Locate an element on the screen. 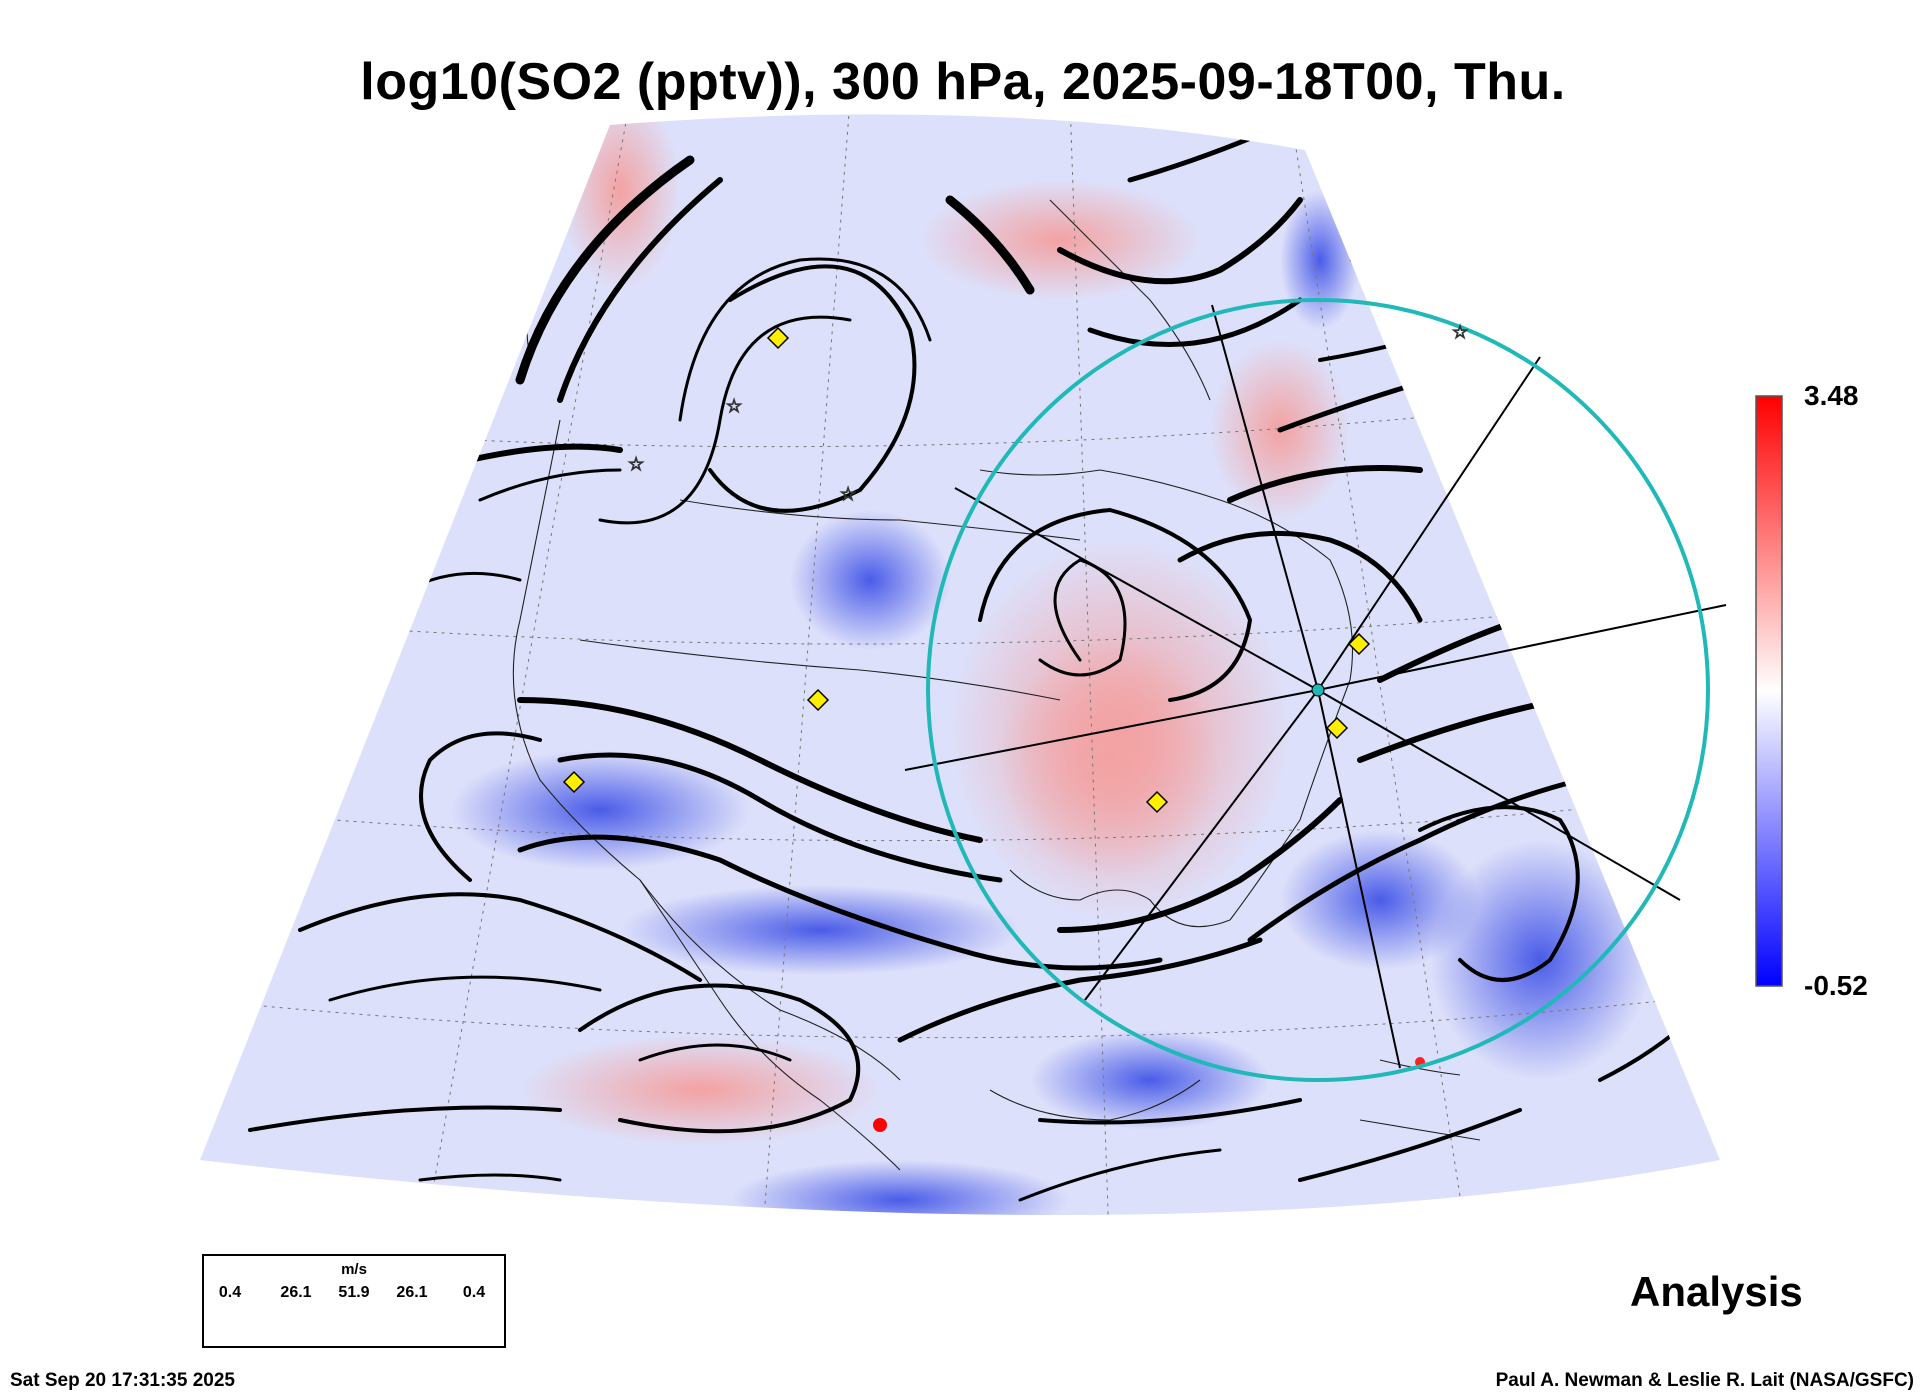  wind-legend: m/s 0.4 26.1 51.9 26.1 0.4 is located at coordinates (354, 1301).